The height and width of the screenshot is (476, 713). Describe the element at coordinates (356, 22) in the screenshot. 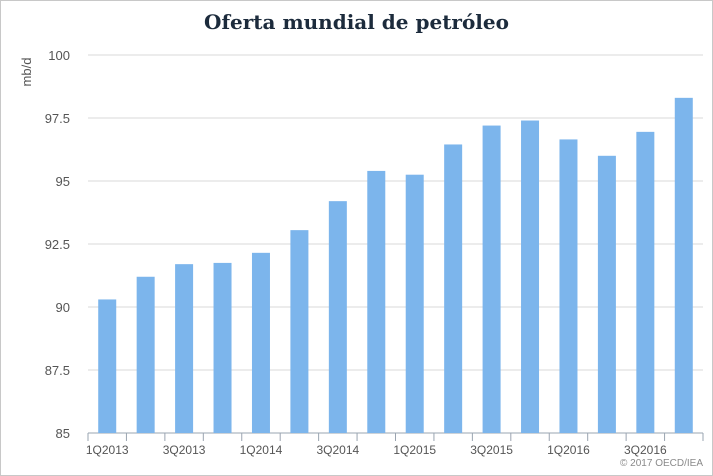

I see `chart-title: Oferta mundial de petróleo` at that location.